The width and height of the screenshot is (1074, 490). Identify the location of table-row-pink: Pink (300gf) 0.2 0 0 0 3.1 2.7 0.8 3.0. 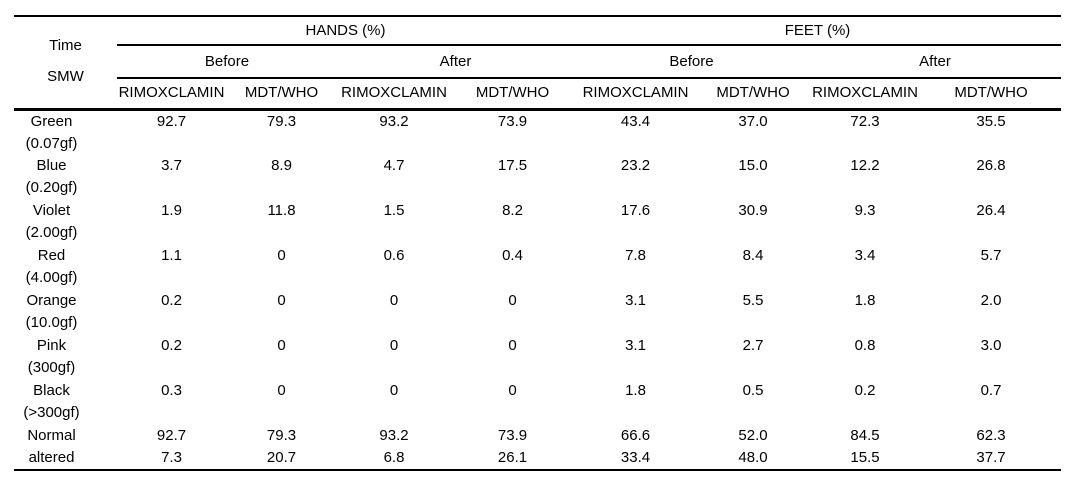
(537, 357).